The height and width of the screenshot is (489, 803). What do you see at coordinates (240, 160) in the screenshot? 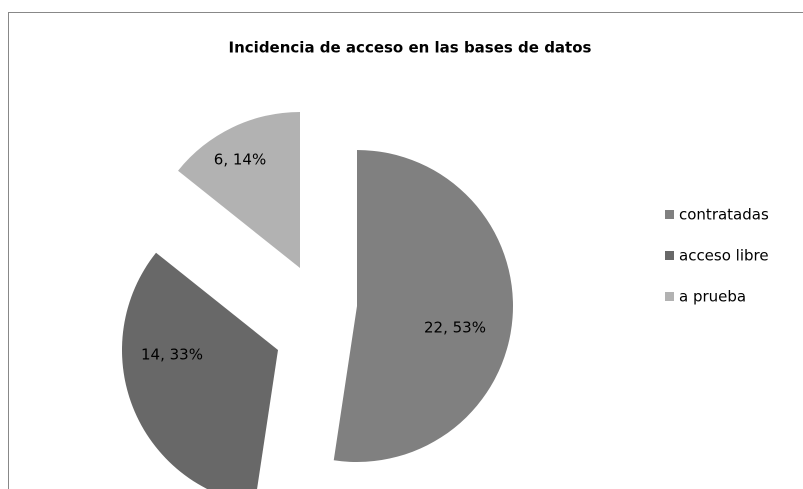
I see `data-label: 6, 14%` at bounding box center [240, 160].